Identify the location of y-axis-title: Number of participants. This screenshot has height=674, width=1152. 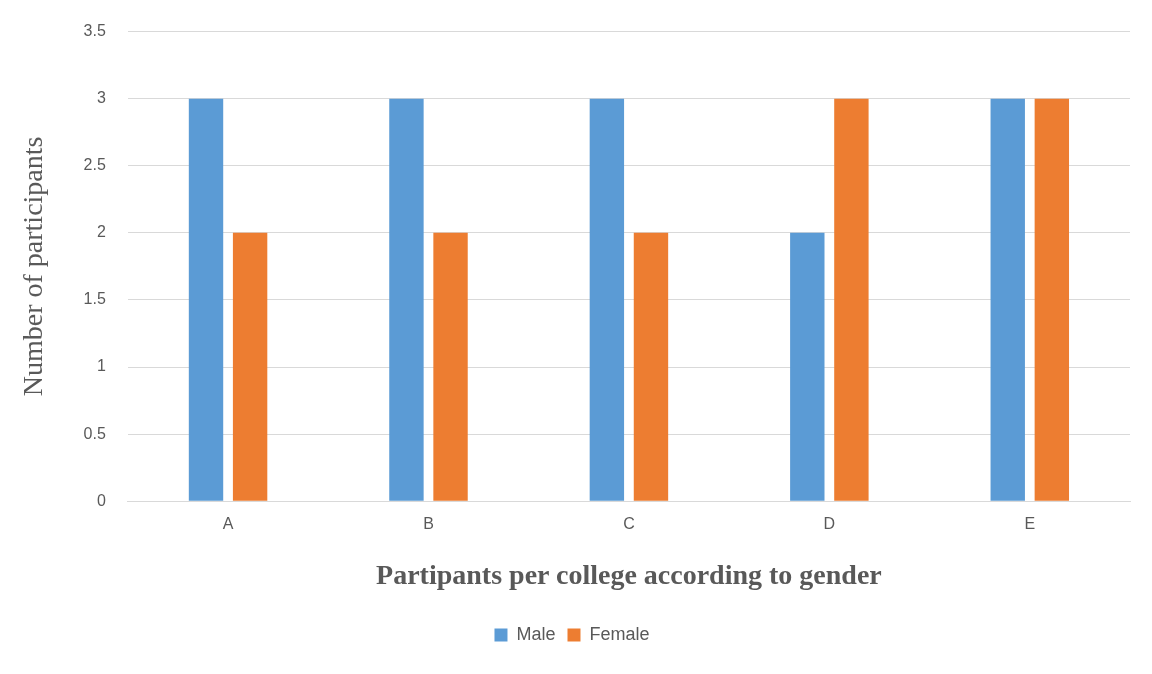
(33, 266).